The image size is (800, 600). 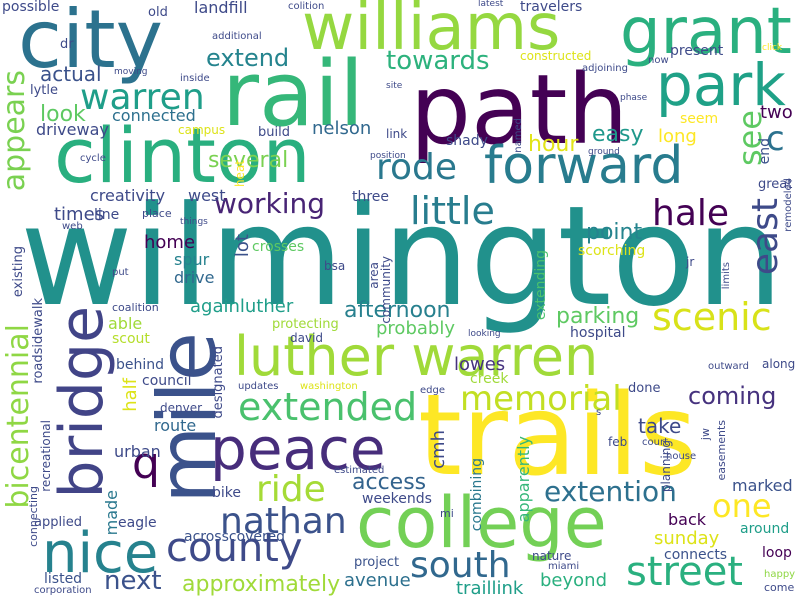 What do you see at coordinates (732, 396) in the screenshot?
I see `word-coming: coming` at bounding box center [732, 396].